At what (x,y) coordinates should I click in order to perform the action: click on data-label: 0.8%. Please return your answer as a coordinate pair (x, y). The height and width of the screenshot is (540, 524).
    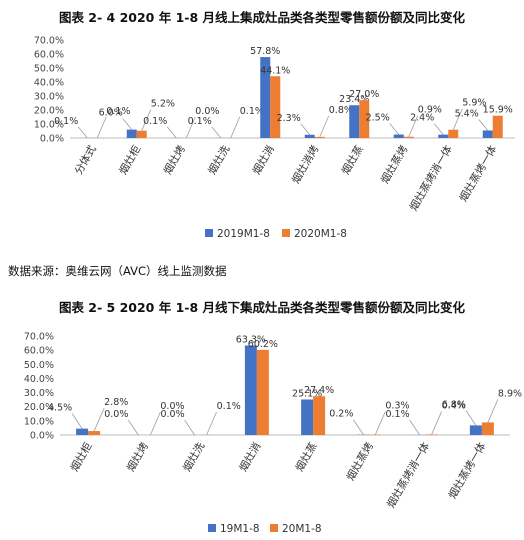
    Looking at the image, I should click on (341, 110).